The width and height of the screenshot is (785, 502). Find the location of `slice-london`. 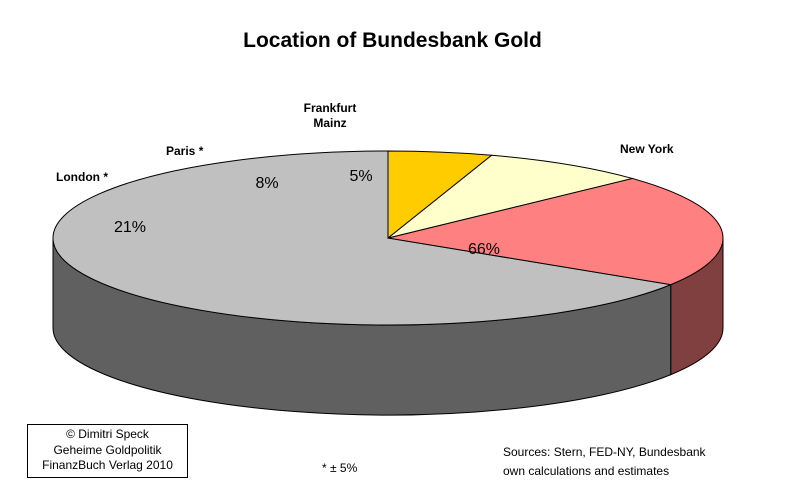

slice-london is located at coordinates (555, 231).